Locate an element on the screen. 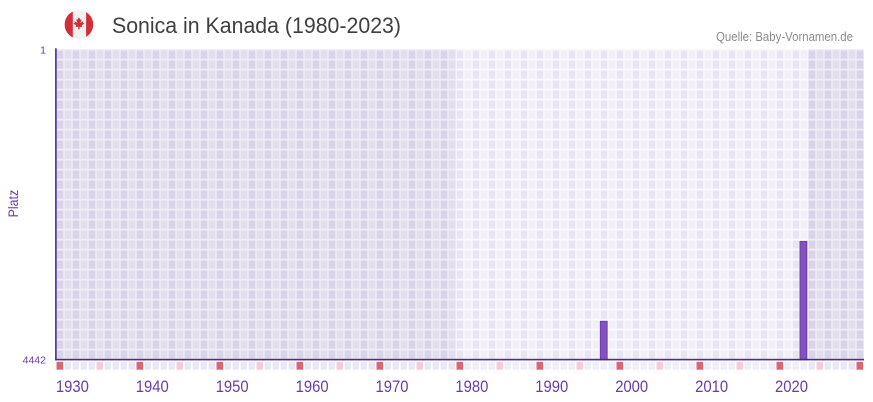 The height and width of the screenshot is (402, 873). svg-text: 1930 is located at coordinates (72, 387).